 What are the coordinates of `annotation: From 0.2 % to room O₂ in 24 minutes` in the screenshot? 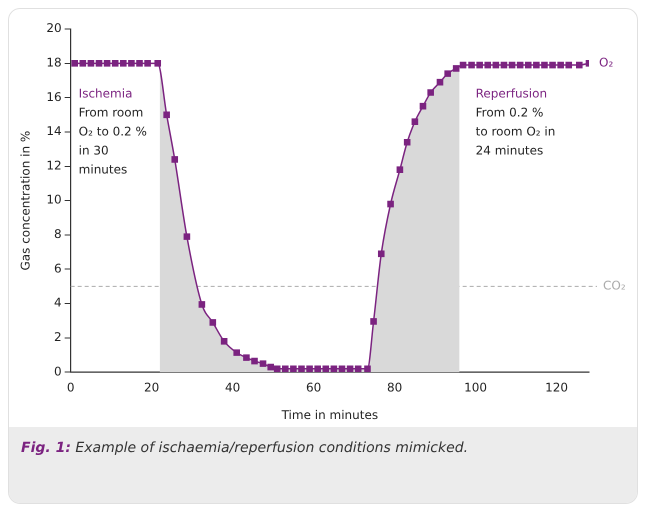 It's located at (516, 131).